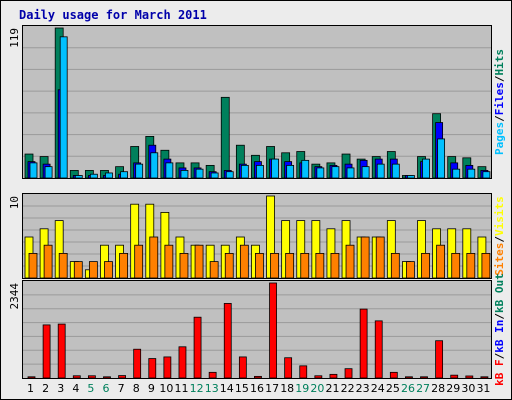 The width and height of the screenshot is (512, 400). I want to click on x-axis-day-label: 31, so click(483, 388).